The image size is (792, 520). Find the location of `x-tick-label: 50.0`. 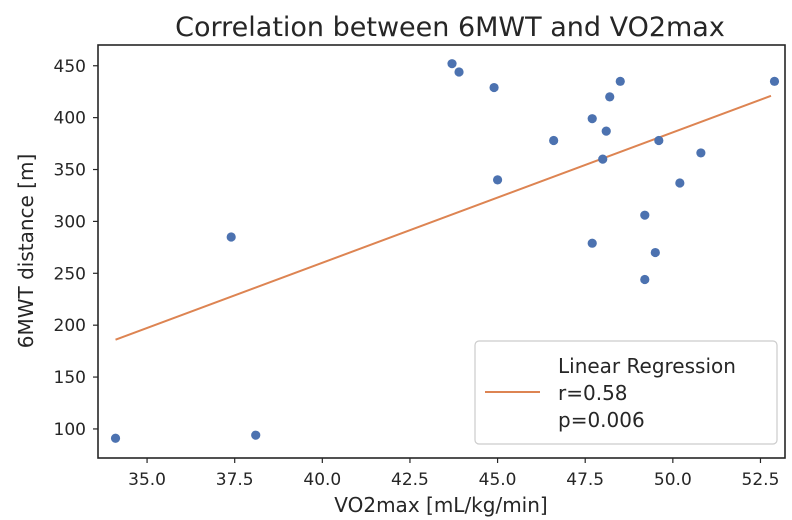

x-tick-label: 50.0 is located at coordinates (673, 480).